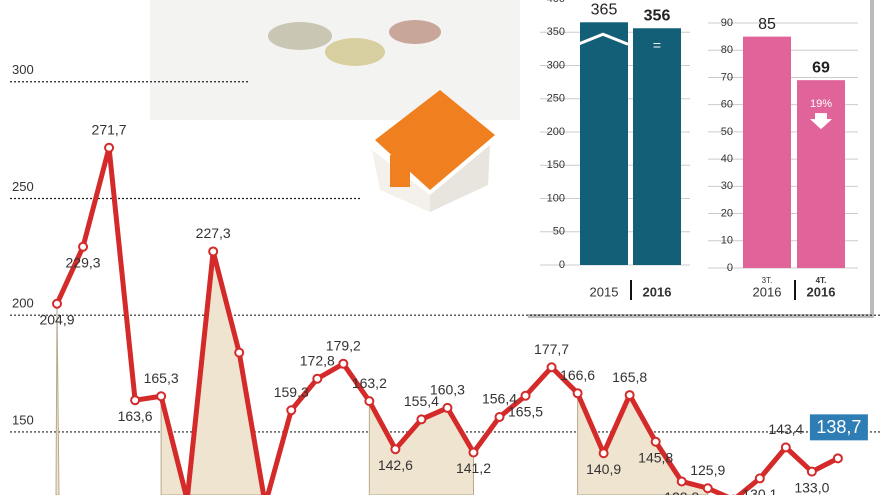  What do you see at coordinates (727, 105) in the screenshot?
I see `y-tick-label: 60` at bounding box center [727, 105].